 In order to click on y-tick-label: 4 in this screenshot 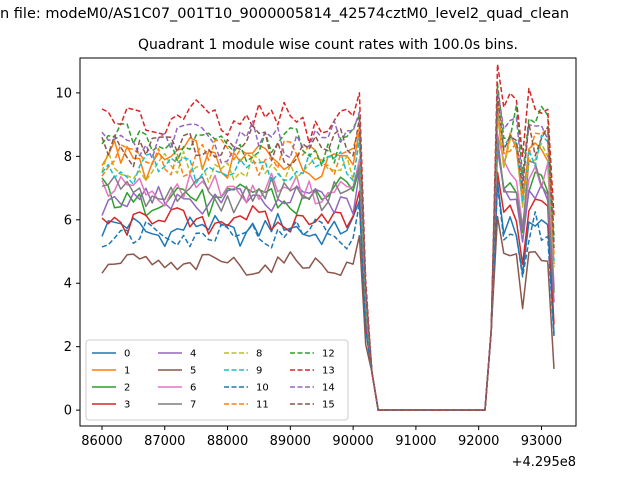, I will do `click(68, 284)`.